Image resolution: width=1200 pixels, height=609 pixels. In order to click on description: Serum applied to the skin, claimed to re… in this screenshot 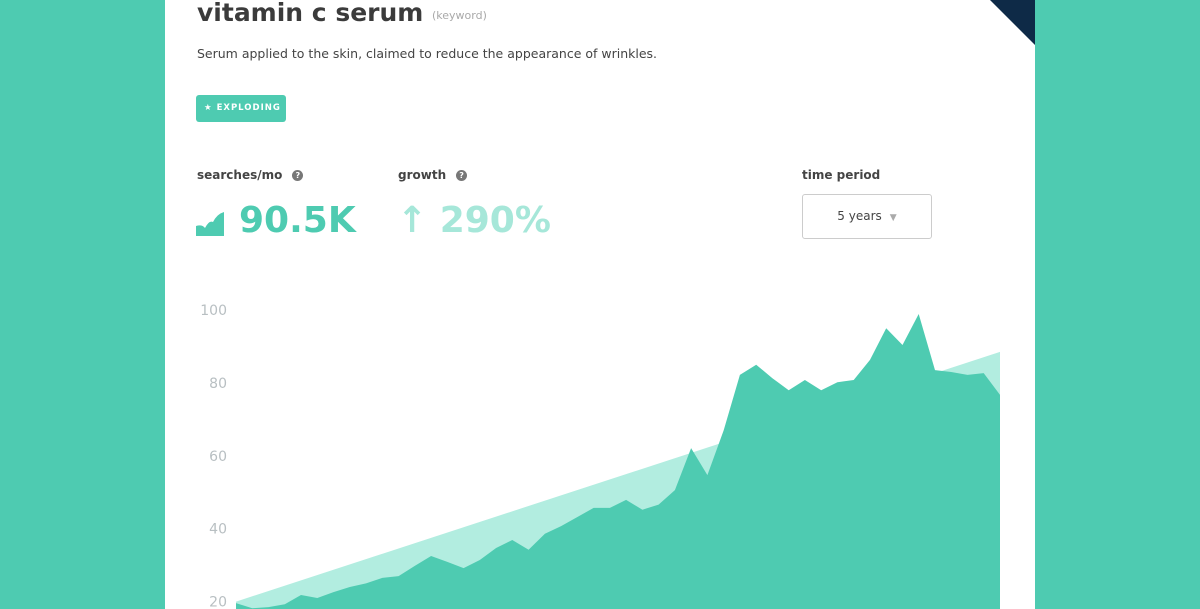, I will do `click(427, 53)`.